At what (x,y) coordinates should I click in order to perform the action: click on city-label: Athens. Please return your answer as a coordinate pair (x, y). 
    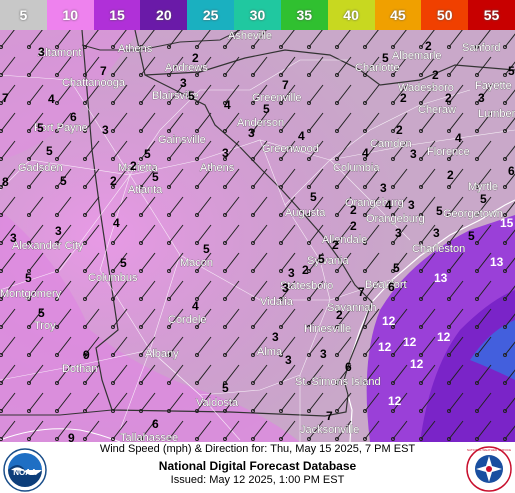
    Looking at the image, I should click on (135, 49).